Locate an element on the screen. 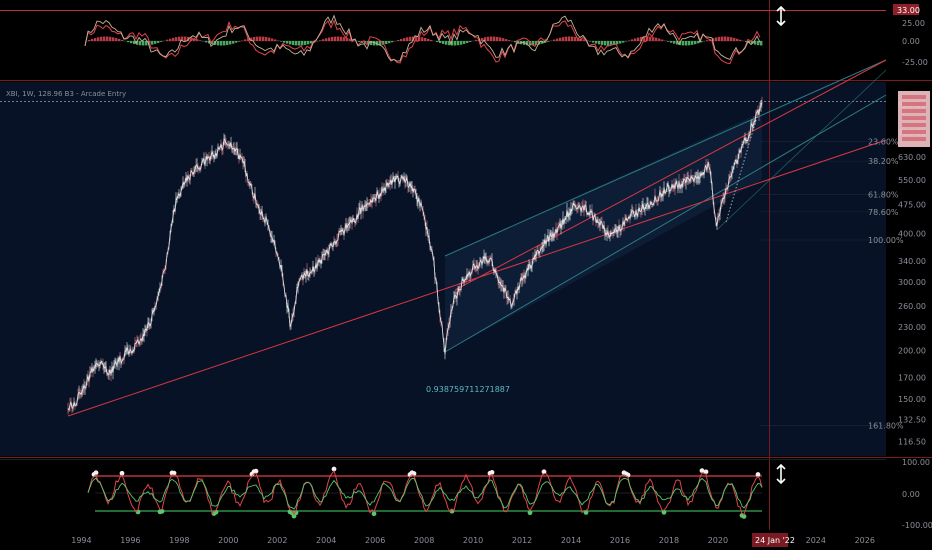 This screenshot has width=932, height=550. top-oscillator-panel is located at coordinates (443, 37).